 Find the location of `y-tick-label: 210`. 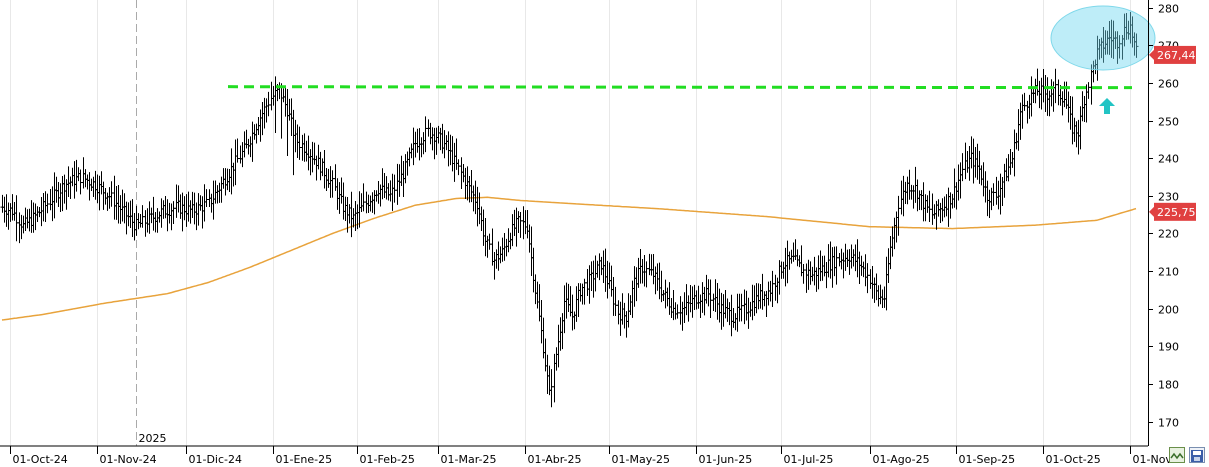

y-tick-label: 210 is located at coordinates (1168, 272).